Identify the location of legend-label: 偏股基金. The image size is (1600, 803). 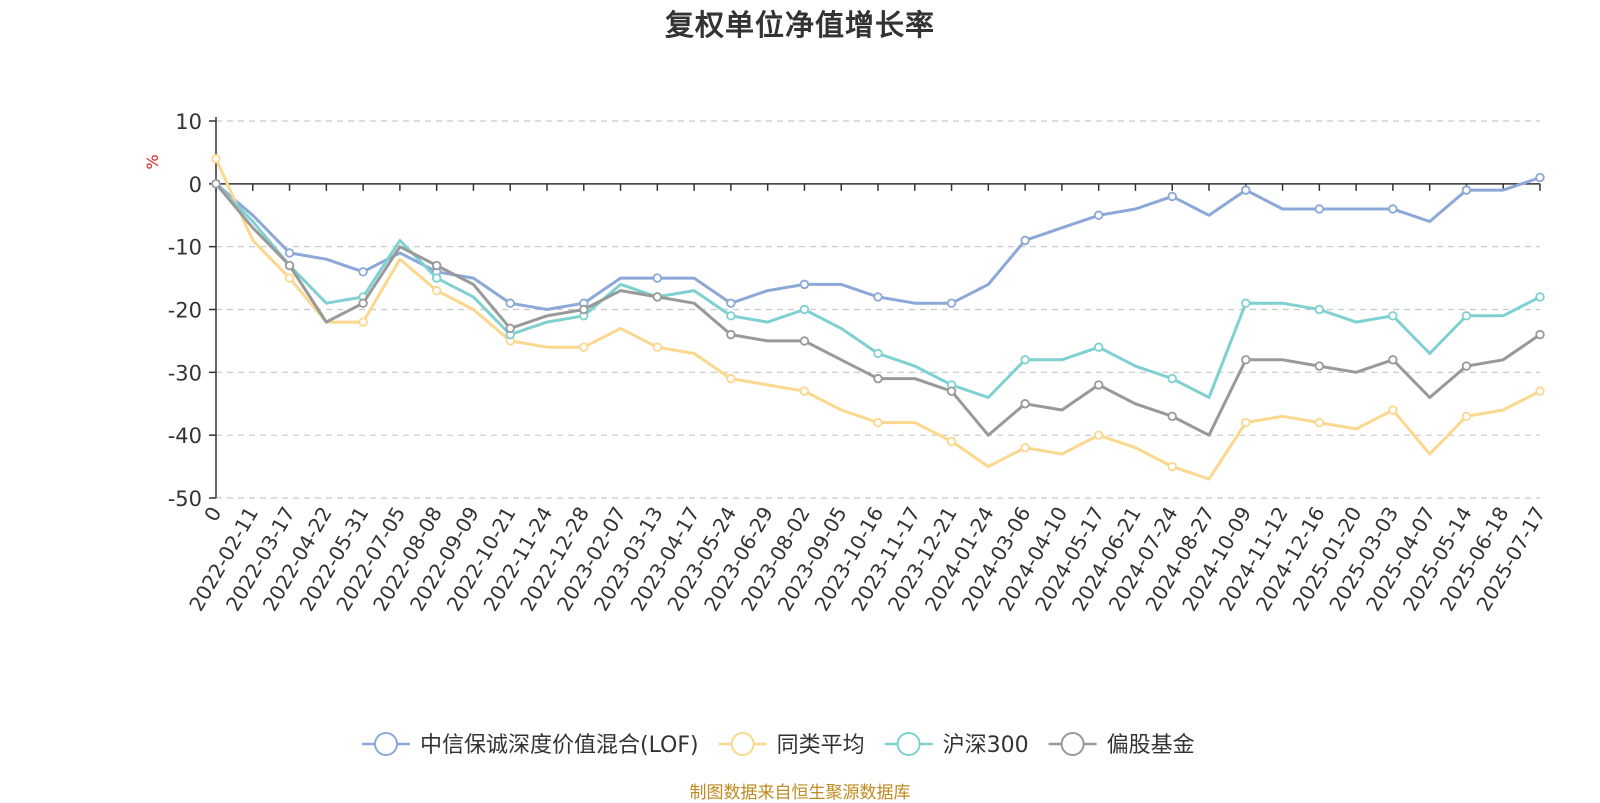
(1151, 745).